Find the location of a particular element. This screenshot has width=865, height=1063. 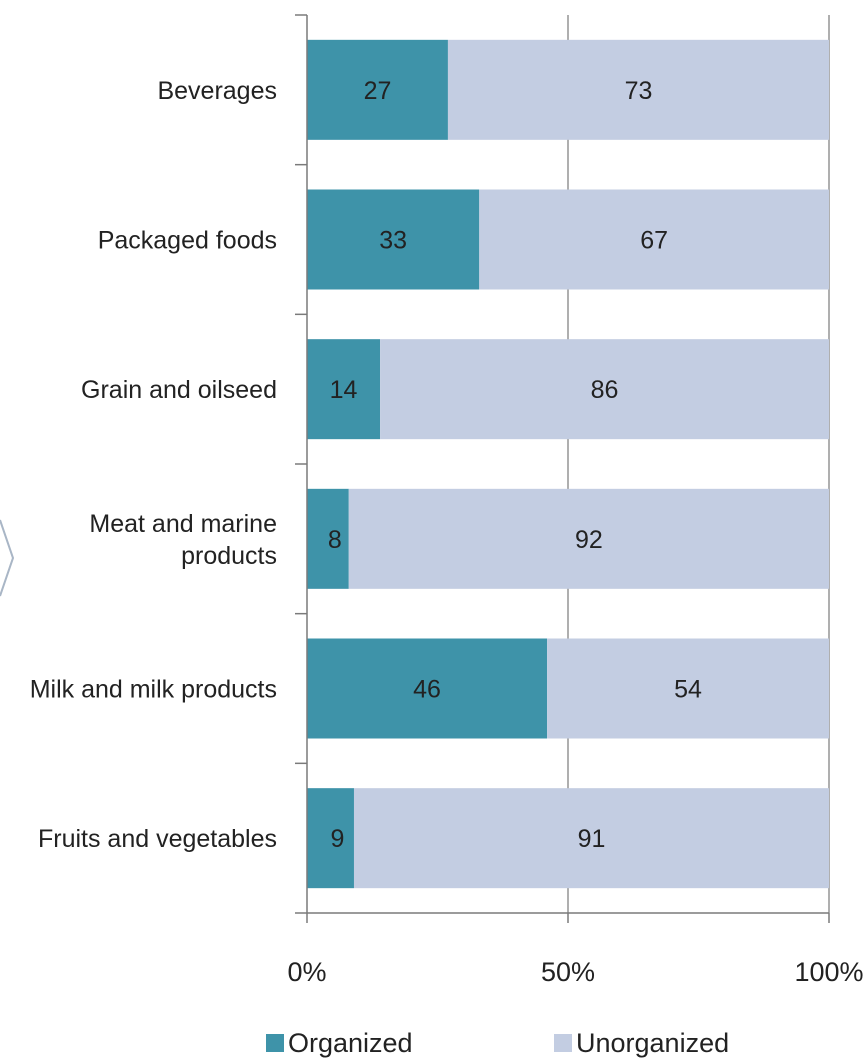

data-label: 27 is located at coordinates (378, 91).